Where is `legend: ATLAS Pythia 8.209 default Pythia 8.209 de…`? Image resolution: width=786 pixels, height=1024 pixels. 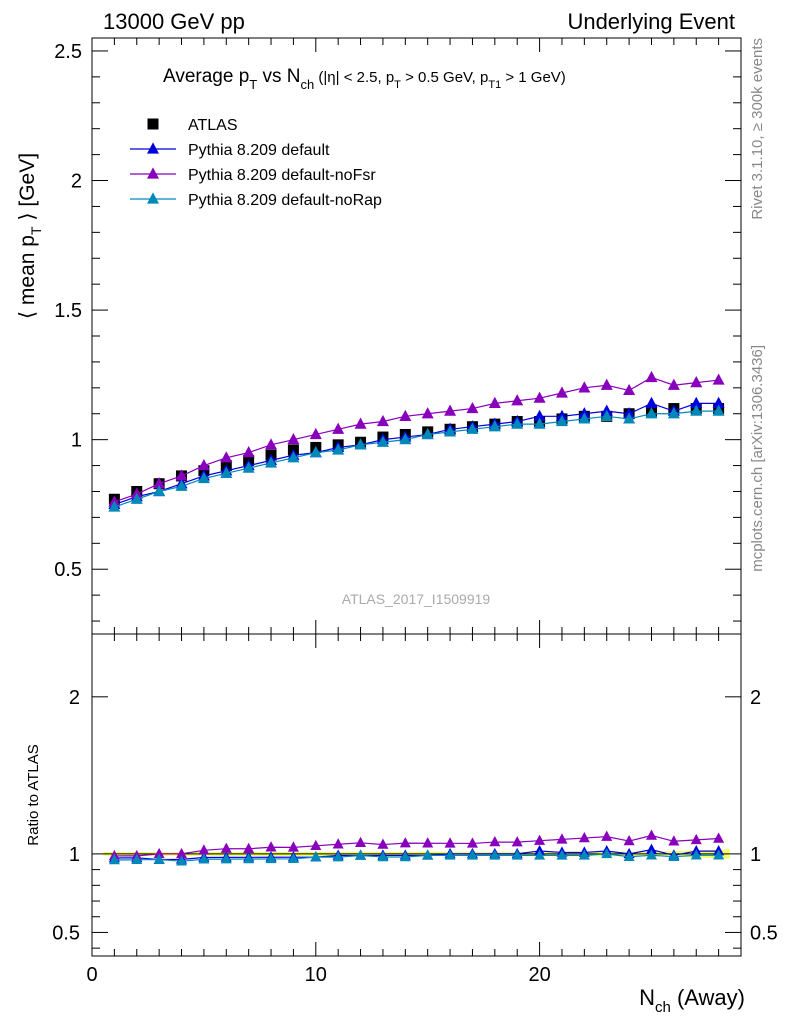
legend: ATLAS Pythia 8.209 default Pythia 8.209 de… is located at coordinates (256, 163).